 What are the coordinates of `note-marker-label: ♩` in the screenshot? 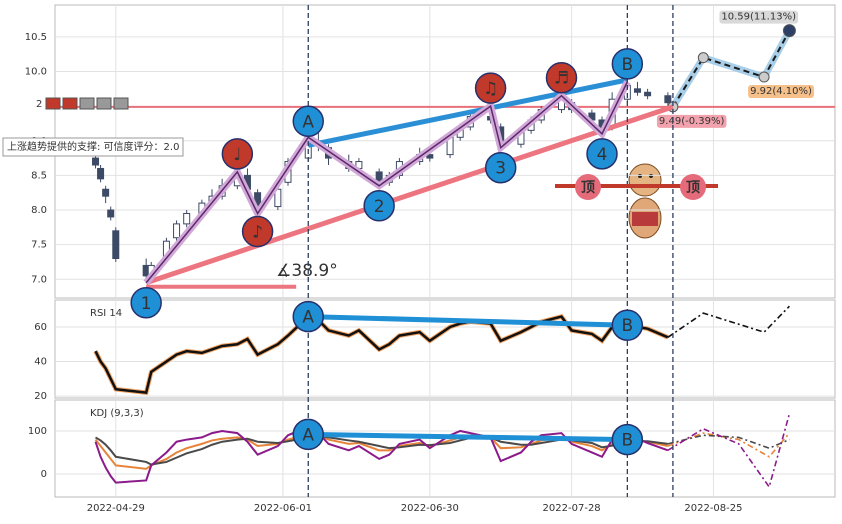 It's located at (237, 155).